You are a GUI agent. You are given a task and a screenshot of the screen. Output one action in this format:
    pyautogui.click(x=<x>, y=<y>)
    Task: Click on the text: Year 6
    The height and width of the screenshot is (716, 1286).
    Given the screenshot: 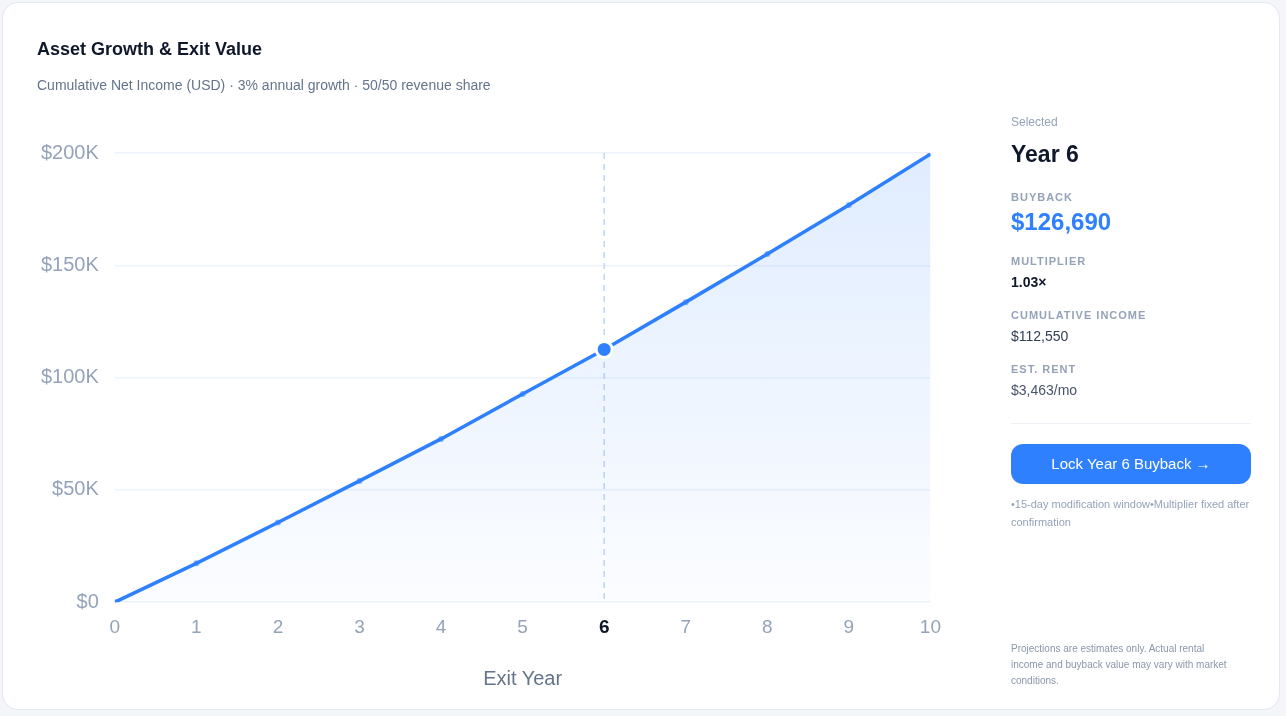 What is the action you would take?
    pyautogui.click(x=1045, y=155)
    